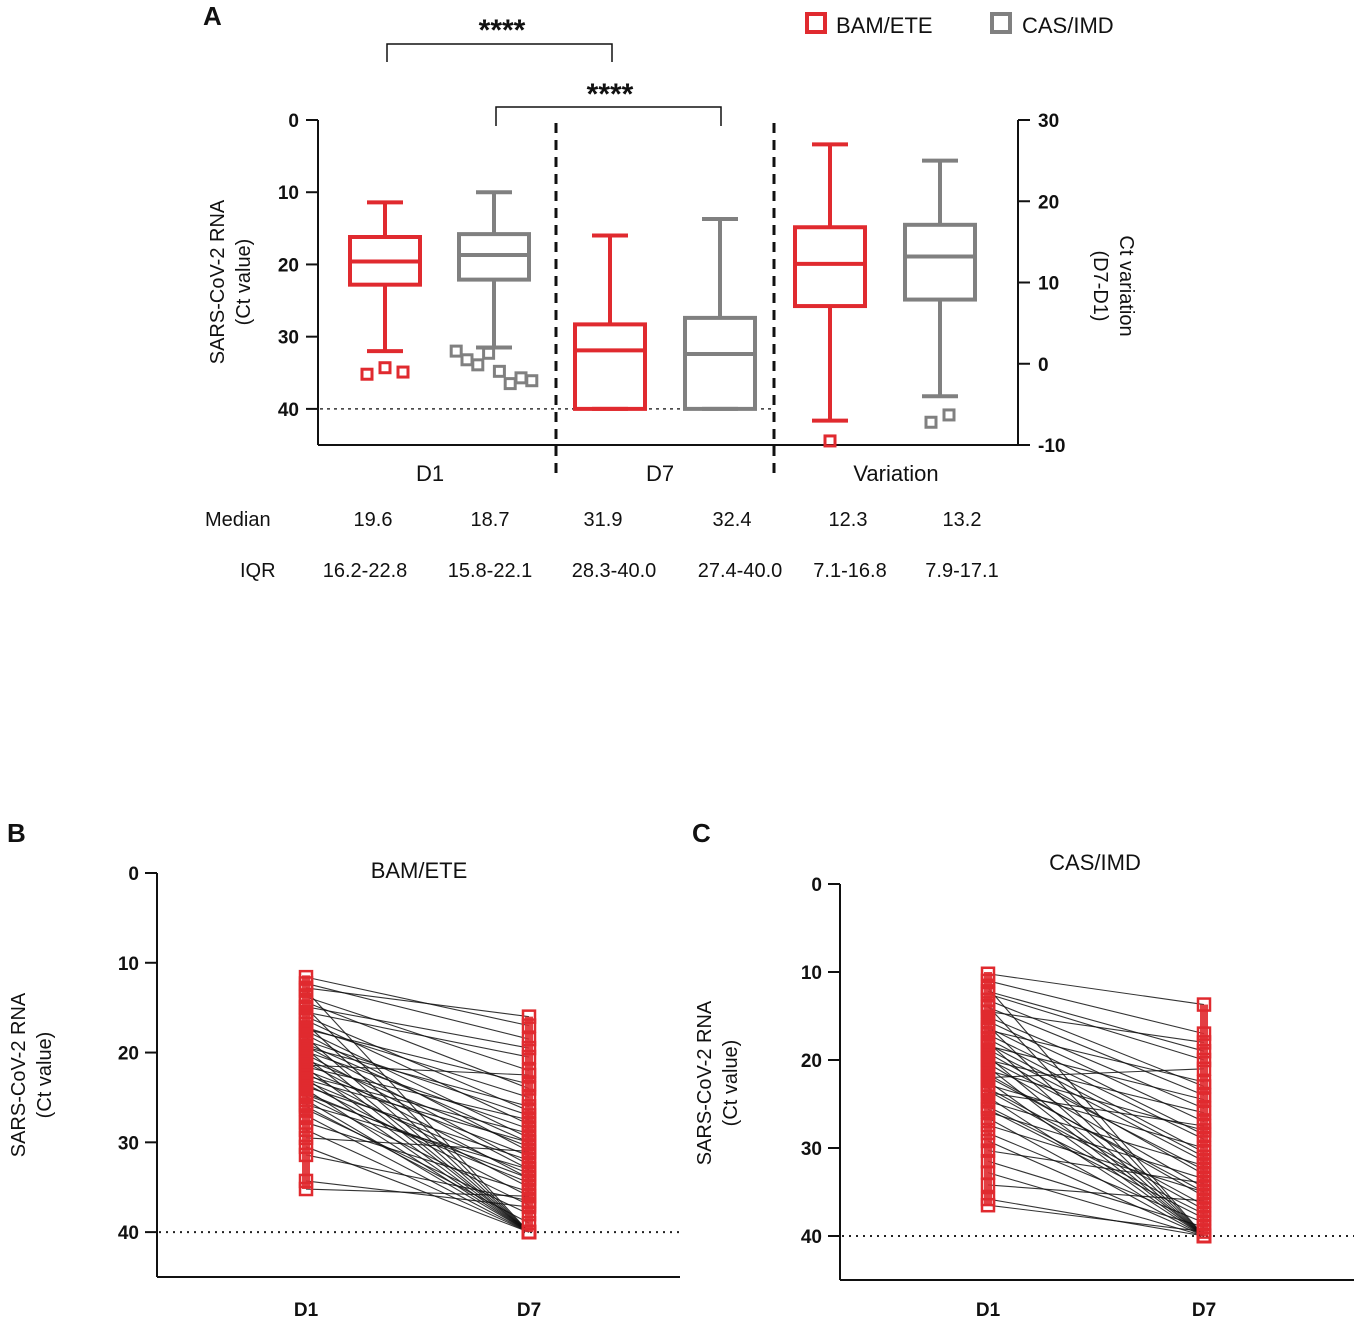  What do you see at coordinates (419, 870) in the screenshot?
I see `panel-b-title: BAM/ETE` at bounding box center [419, 870].